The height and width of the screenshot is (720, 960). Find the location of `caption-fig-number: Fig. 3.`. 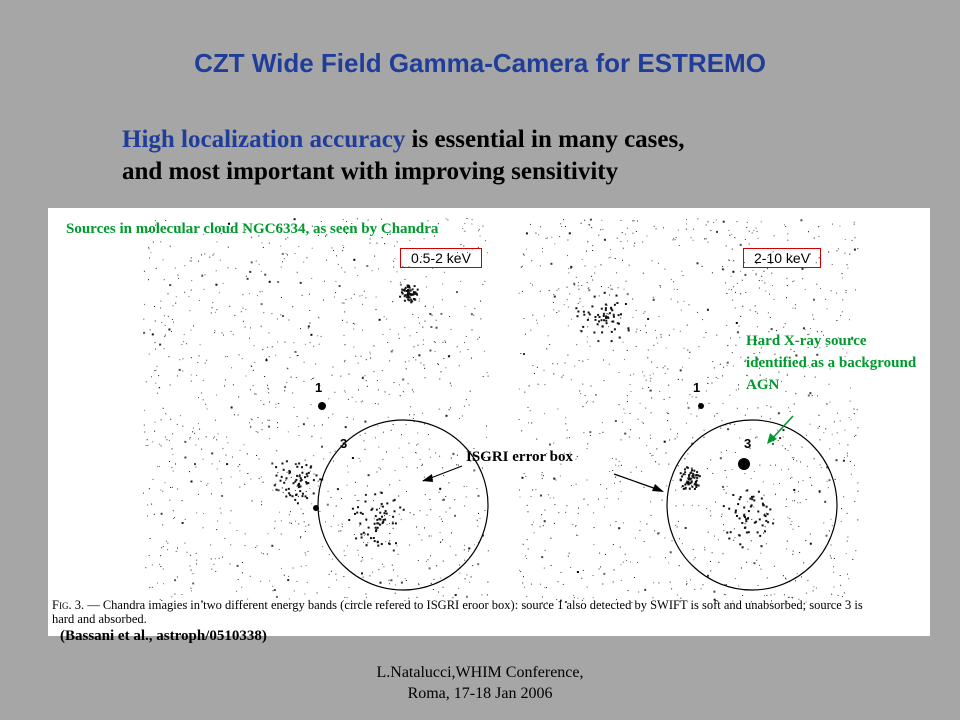

caption-fig-number: Fig. 3. is located at coordinates (68, 605).